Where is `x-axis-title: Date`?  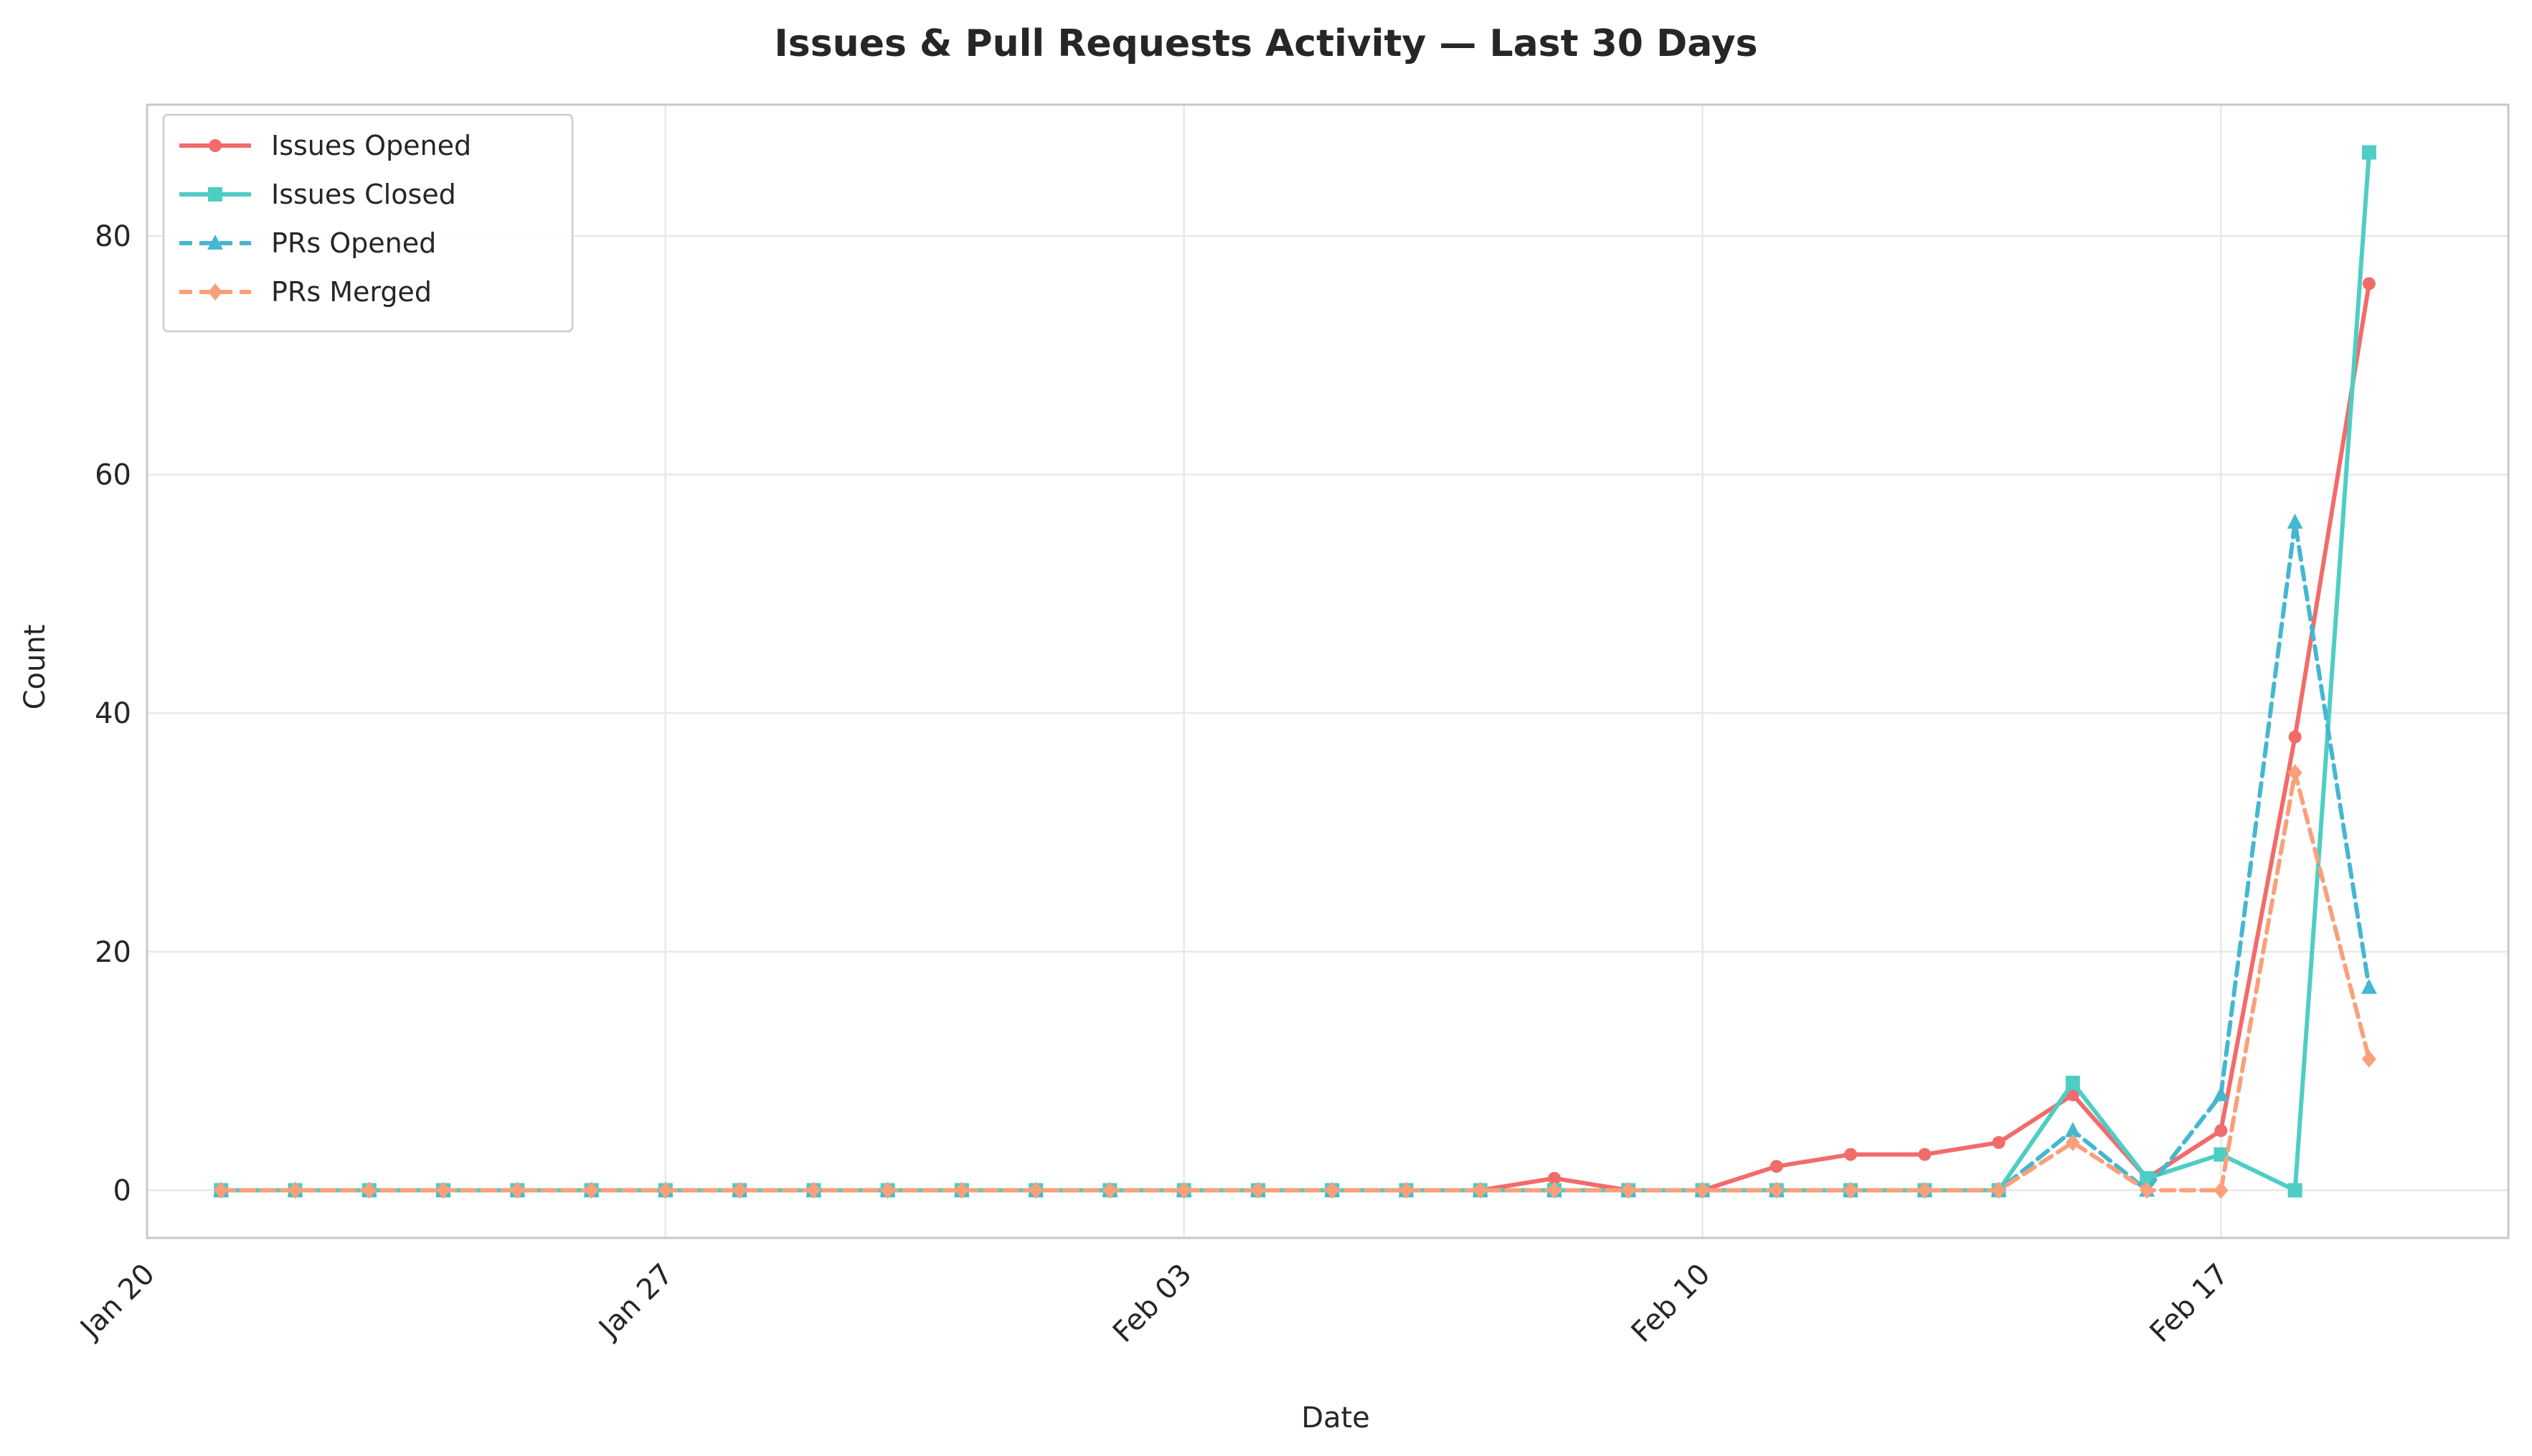 x-axis-title: Date is located at coordinates (1335, 1417).